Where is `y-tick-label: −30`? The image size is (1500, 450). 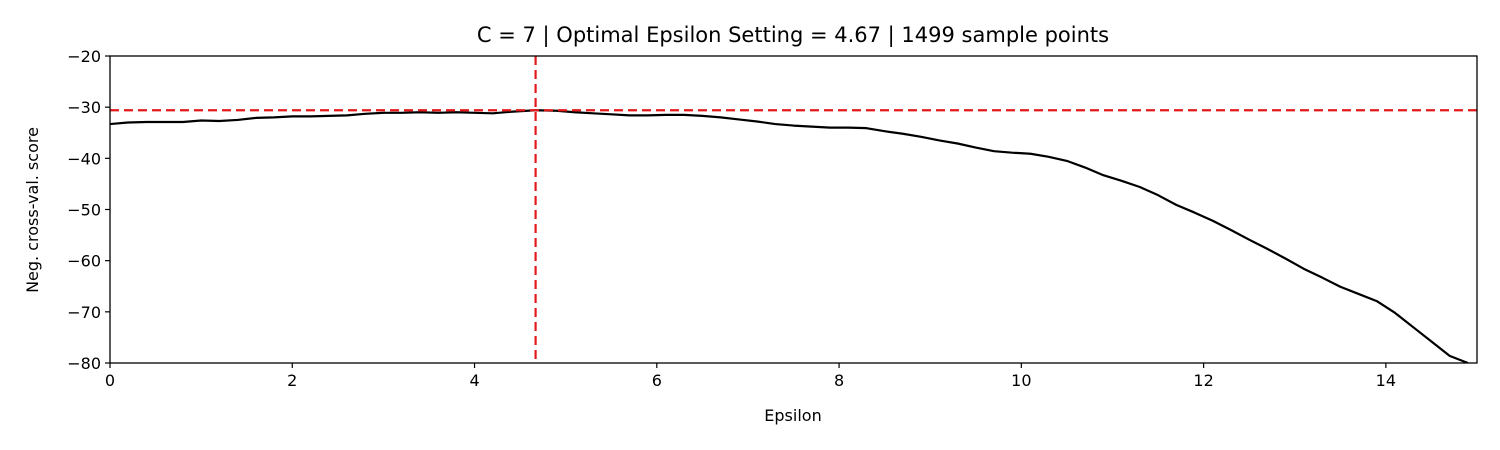 y-tick-label: −30 is located at coordinates (84, 107).